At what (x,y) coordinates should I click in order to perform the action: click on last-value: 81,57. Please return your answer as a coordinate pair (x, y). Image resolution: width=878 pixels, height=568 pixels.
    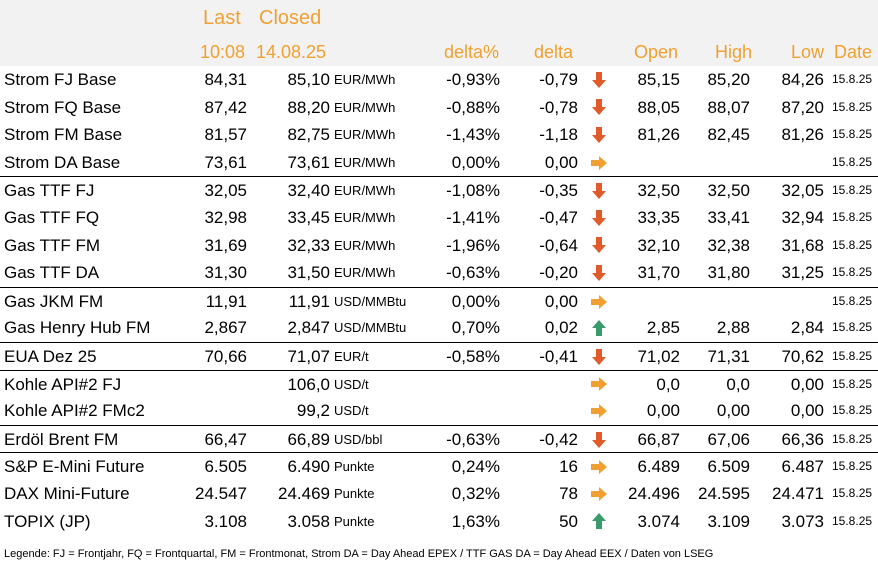
    Looking at the image, I should click on (225, 135).